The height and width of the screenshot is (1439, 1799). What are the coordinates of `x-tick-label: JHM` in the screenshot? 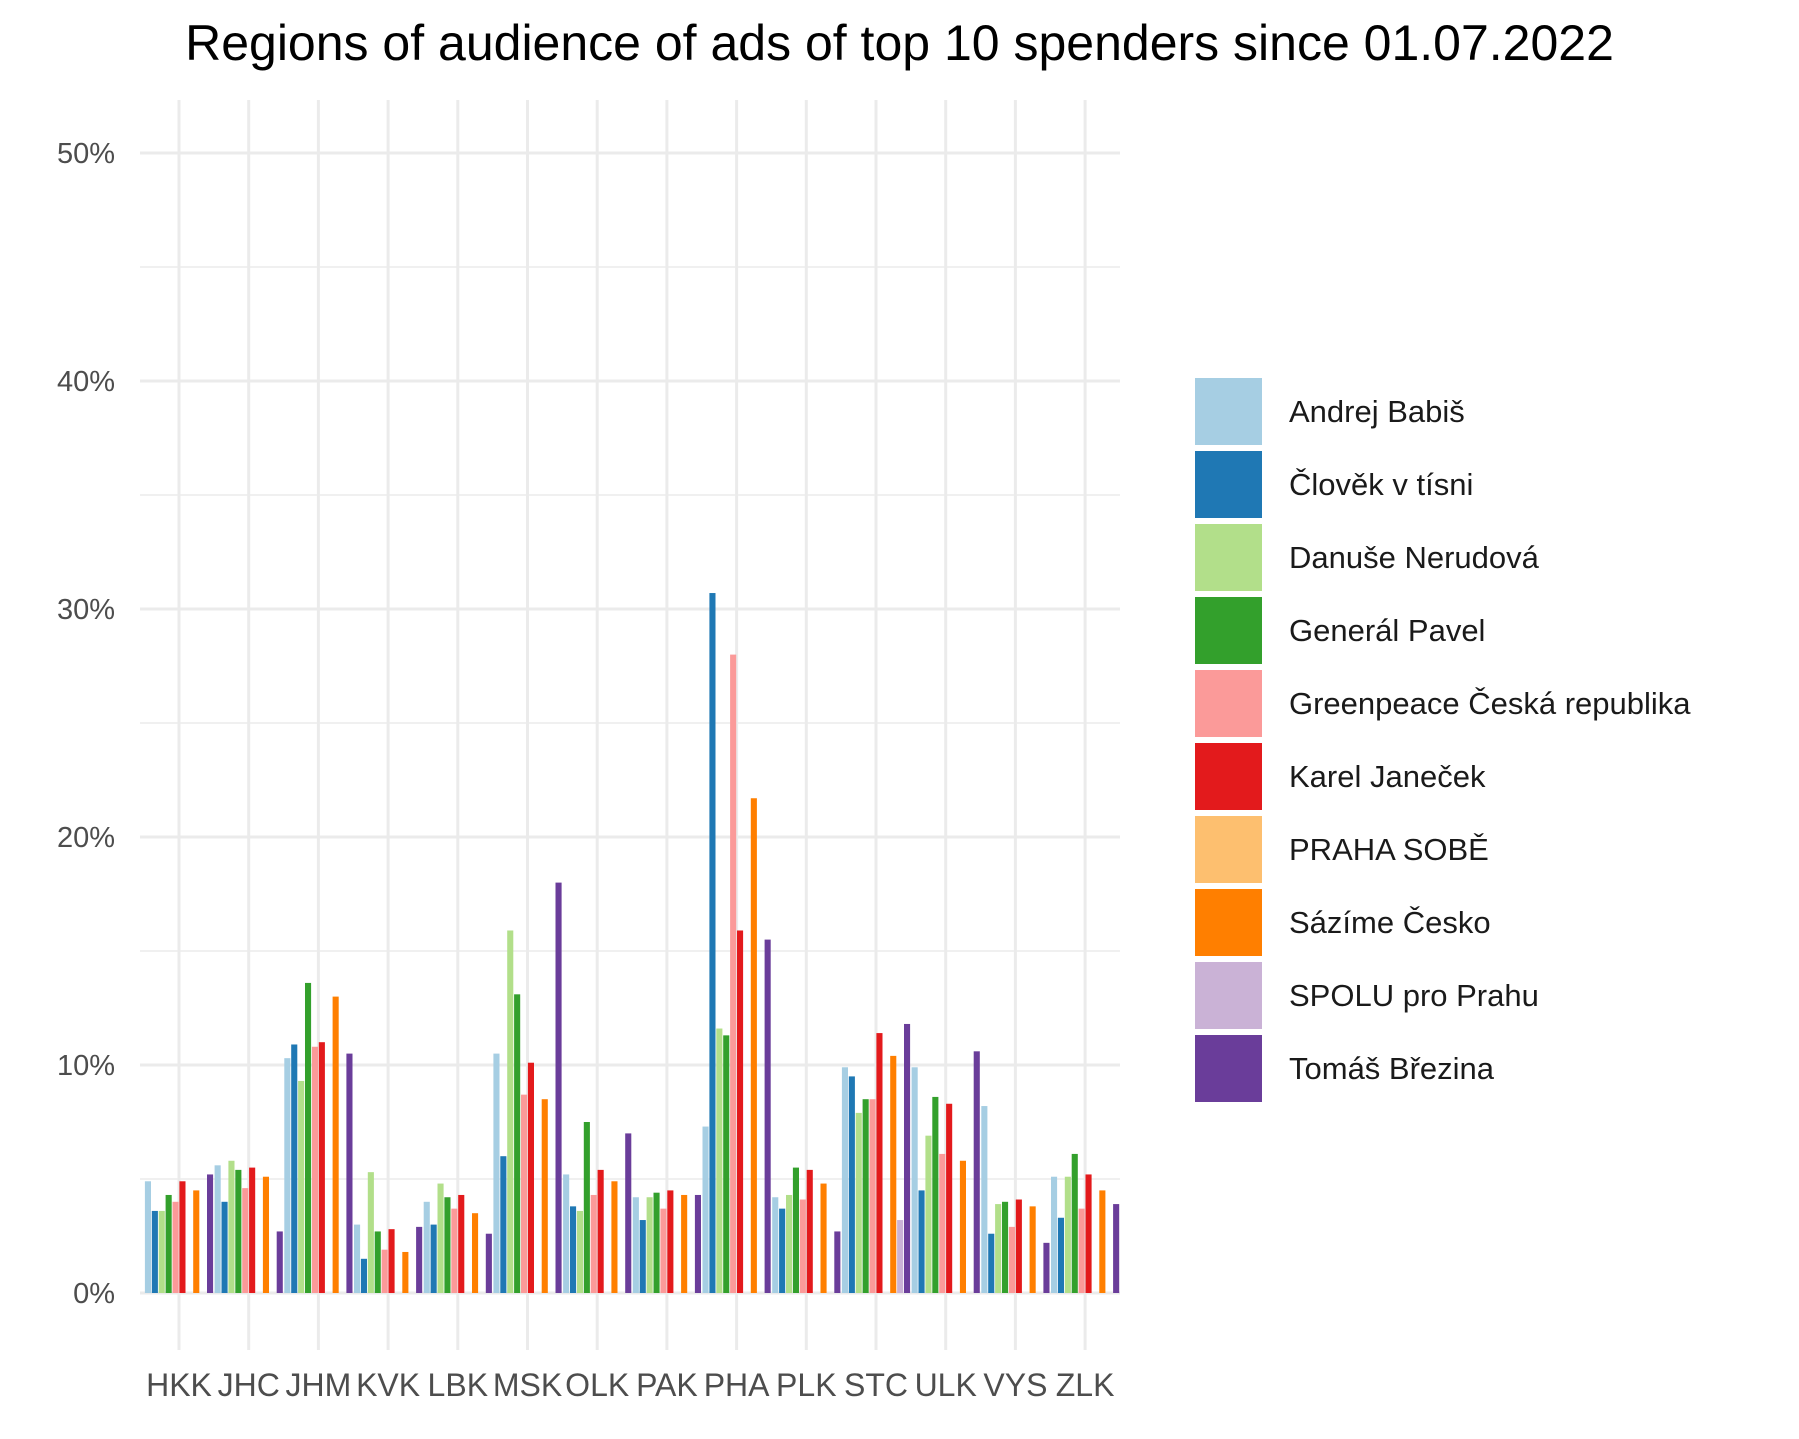 It's located at (319, 1385).